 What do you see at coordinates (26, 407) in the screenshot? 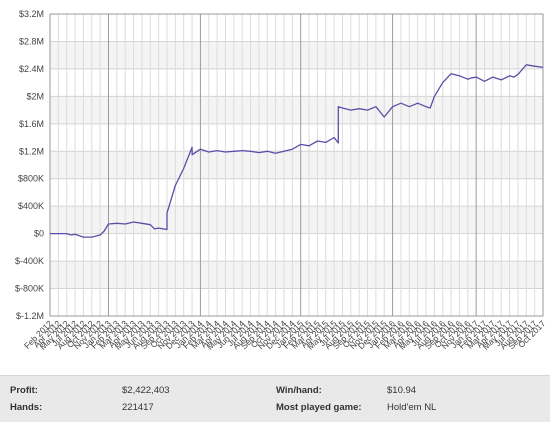
I see `hands-label: Hands:` at bounding box center [26, 407].